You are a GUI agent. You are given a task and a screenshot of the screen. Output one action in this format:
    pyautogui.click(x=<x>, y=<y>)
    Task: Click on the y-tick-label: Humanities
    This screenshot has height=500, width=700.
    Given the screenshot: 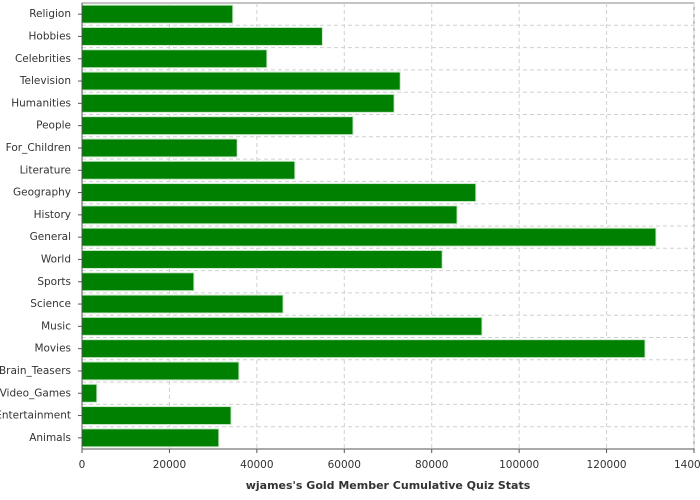 What is the action you would take?
    pyautogui.click(x=41, y=103)
    